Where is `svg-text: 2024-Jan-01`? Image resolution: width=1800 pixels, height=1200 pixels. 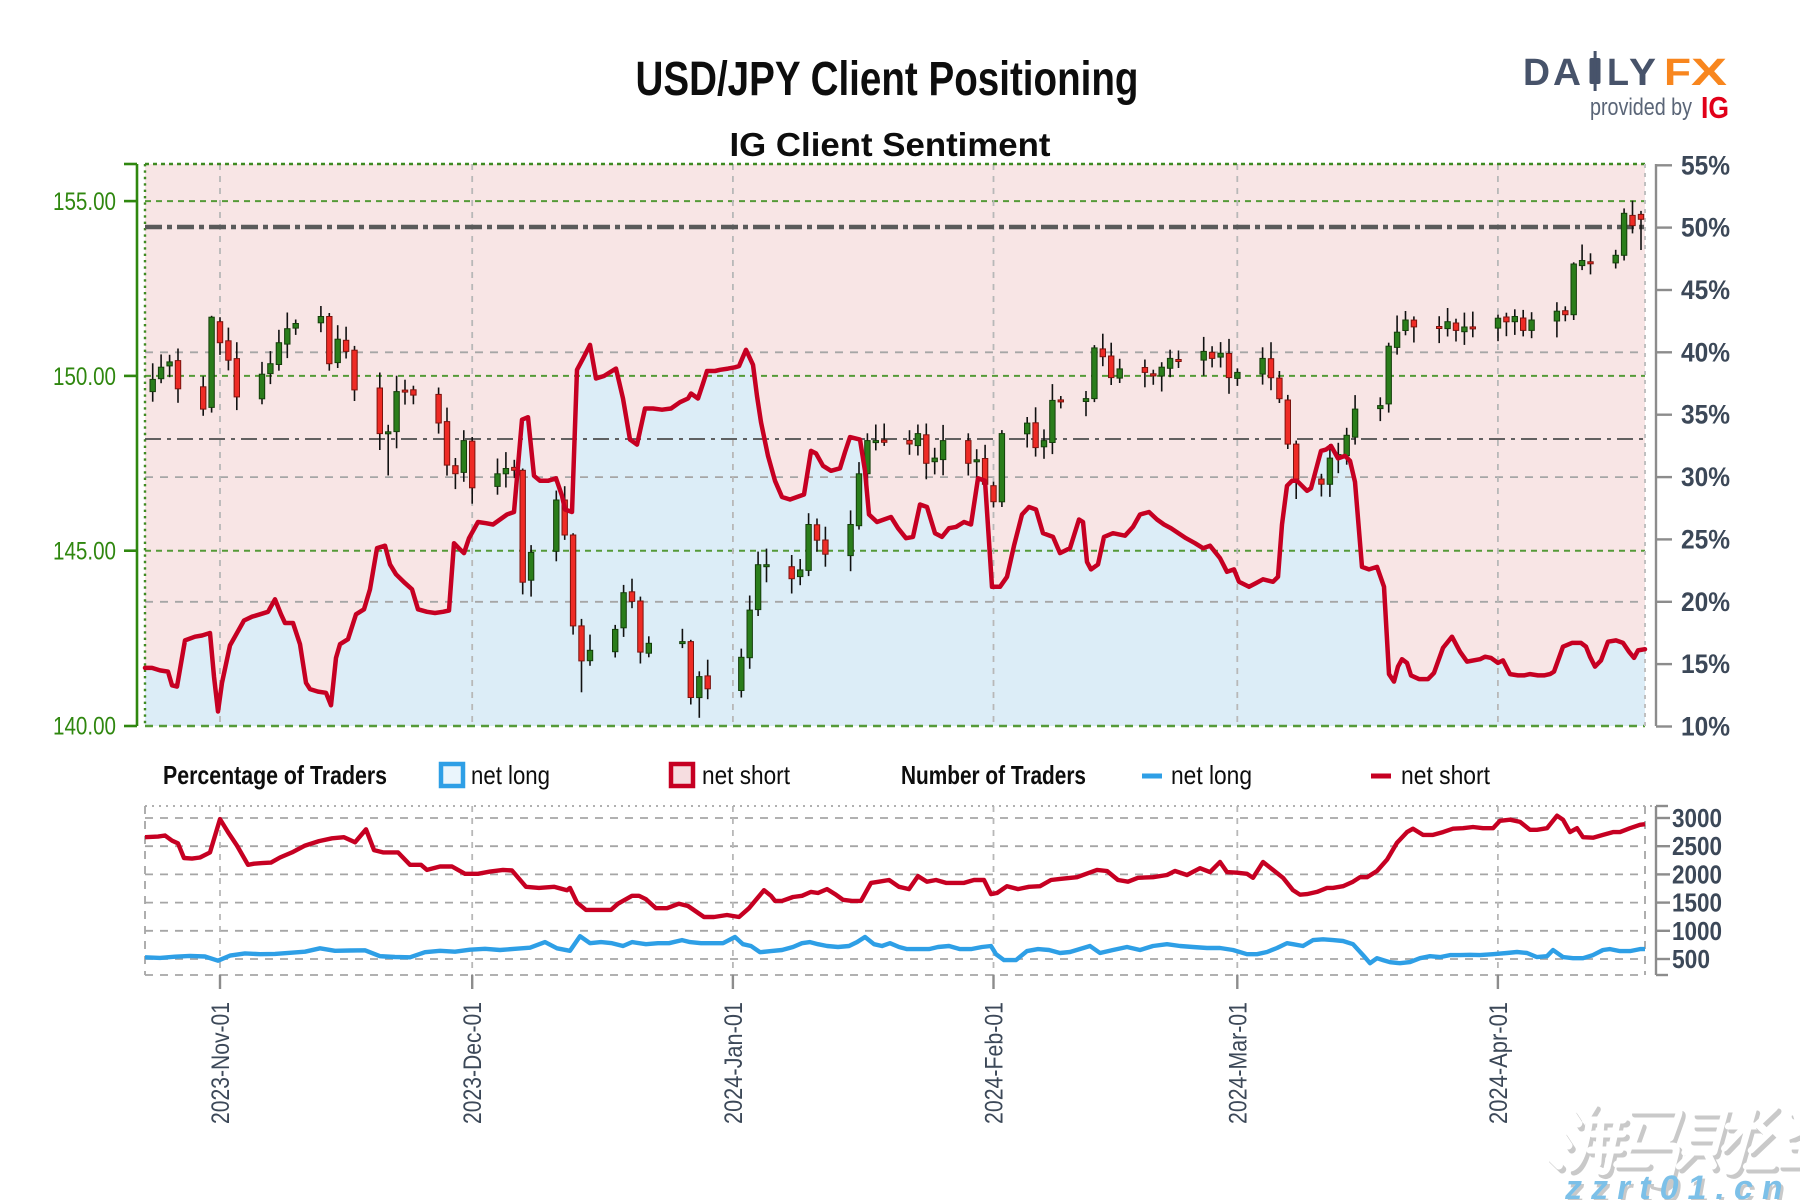 svg-text: 2024-Jan-01 is located at coordinates (734, 1063).